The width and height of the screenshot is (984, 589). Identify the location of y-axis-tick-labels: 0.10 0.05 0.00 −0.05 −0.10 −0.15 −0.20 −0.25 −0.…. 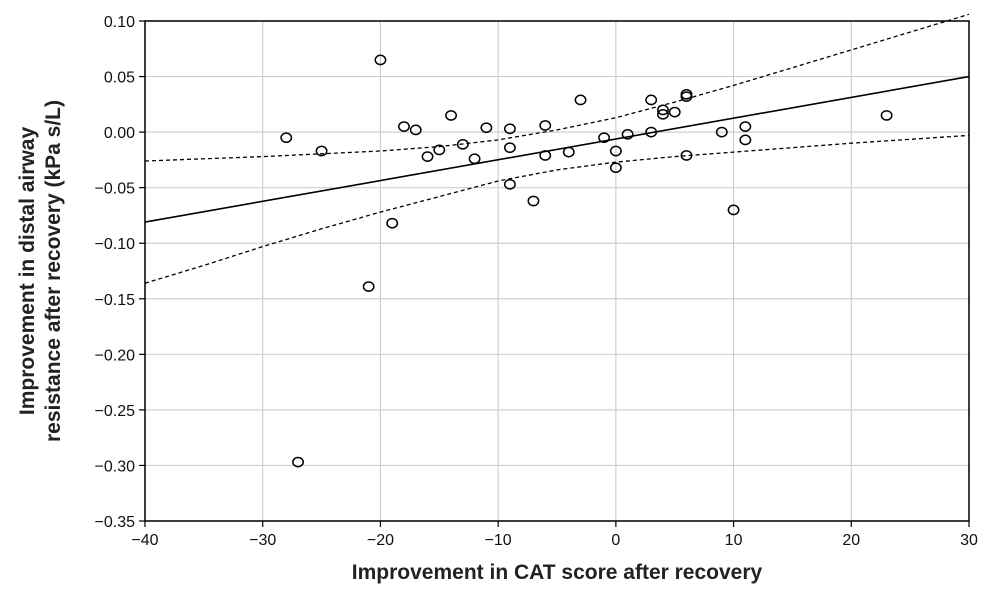
(115, 272).